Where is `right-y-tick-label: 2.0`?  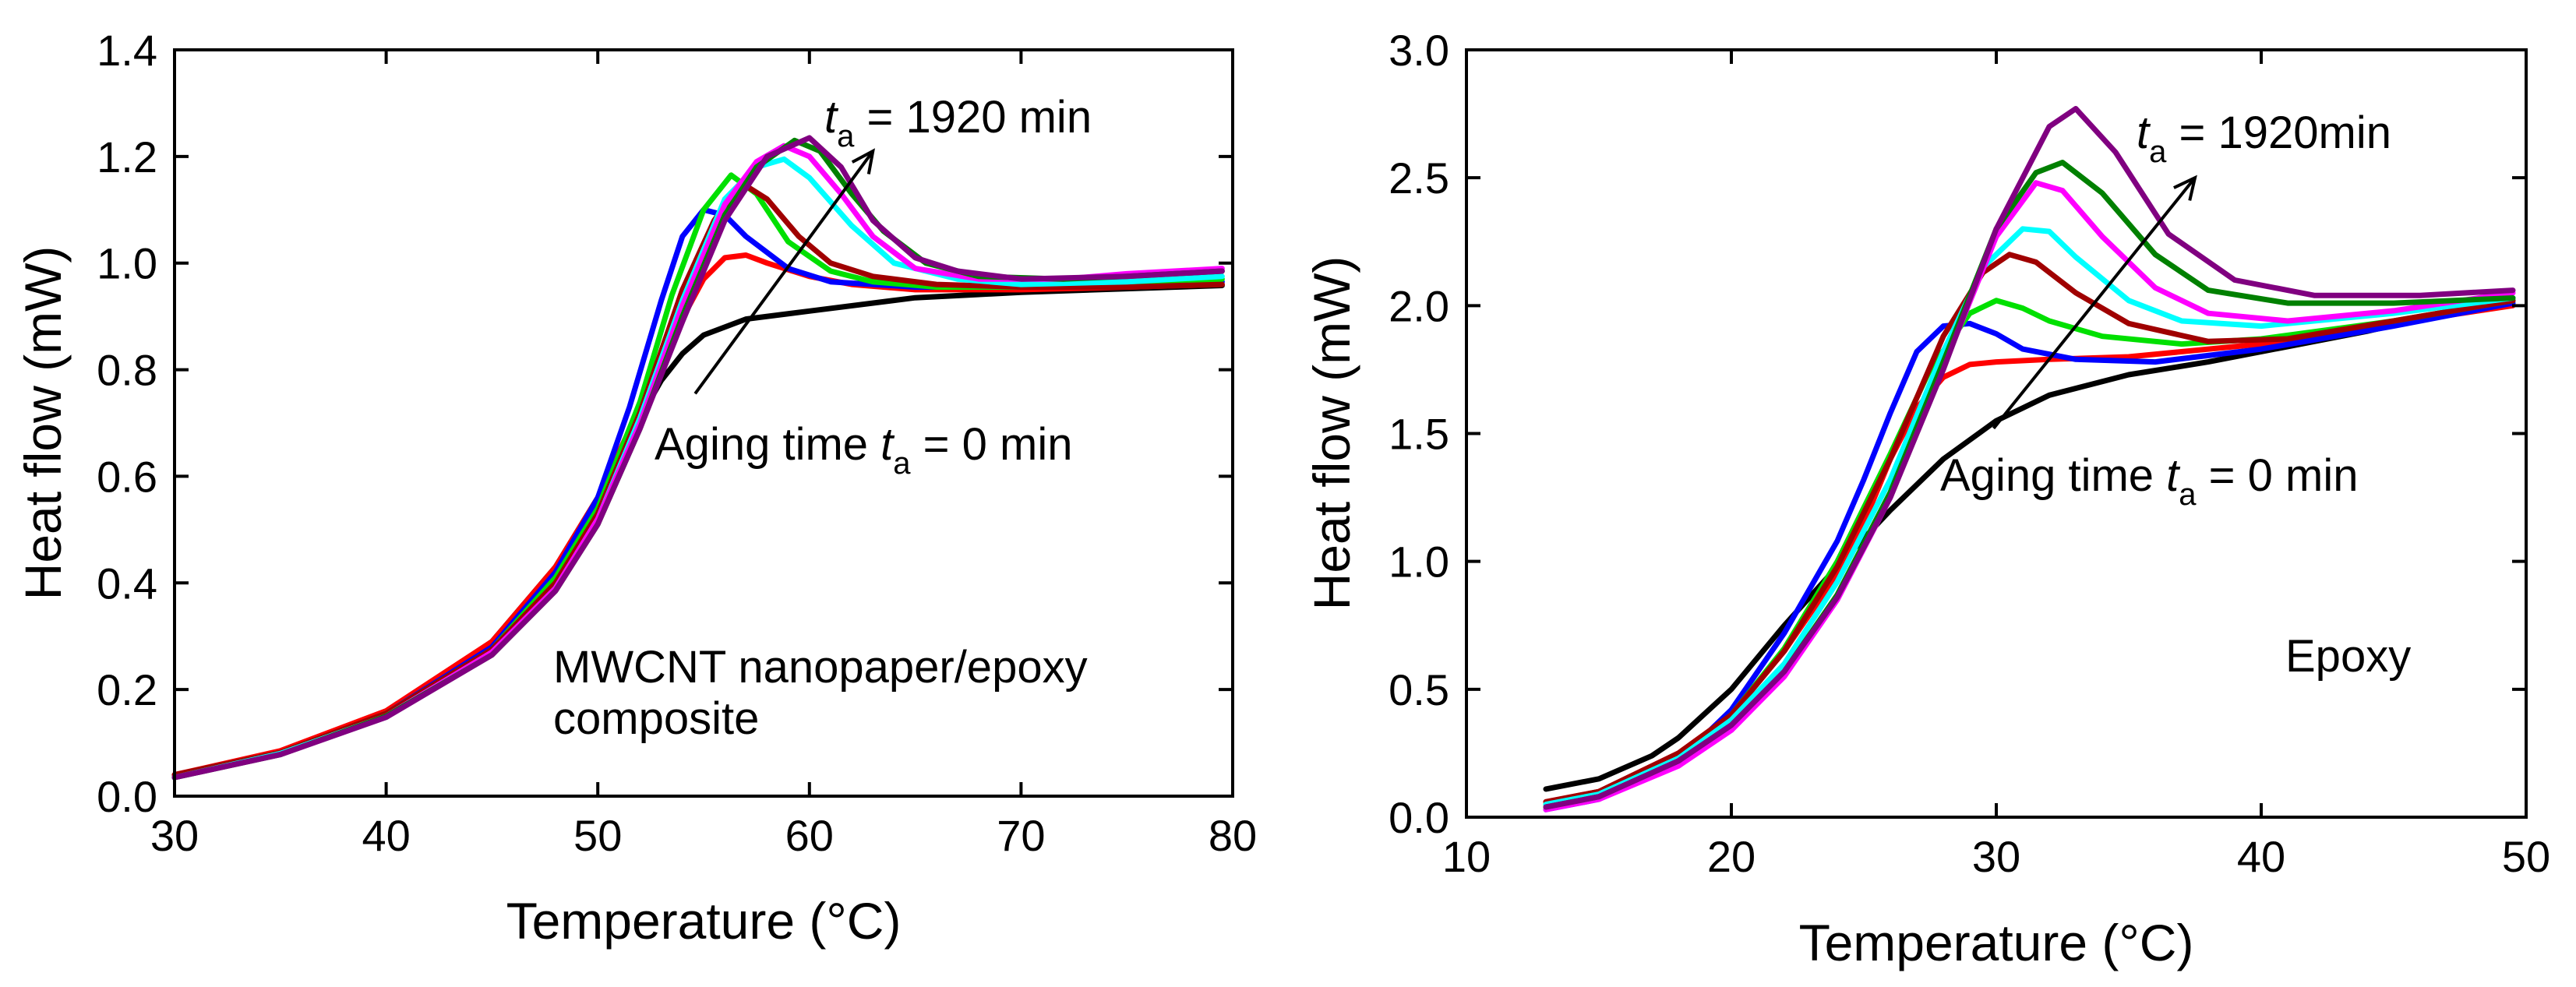 right-y-tick-label: 2.0 is located at coordinates (1419, 305).